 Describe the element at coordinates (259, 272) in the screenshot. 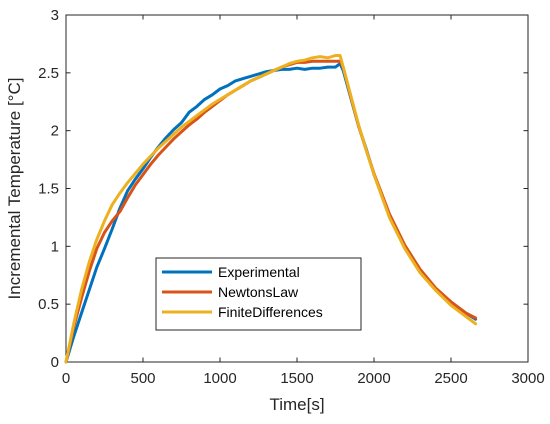

I see `legend-label: Experimental` at that location.